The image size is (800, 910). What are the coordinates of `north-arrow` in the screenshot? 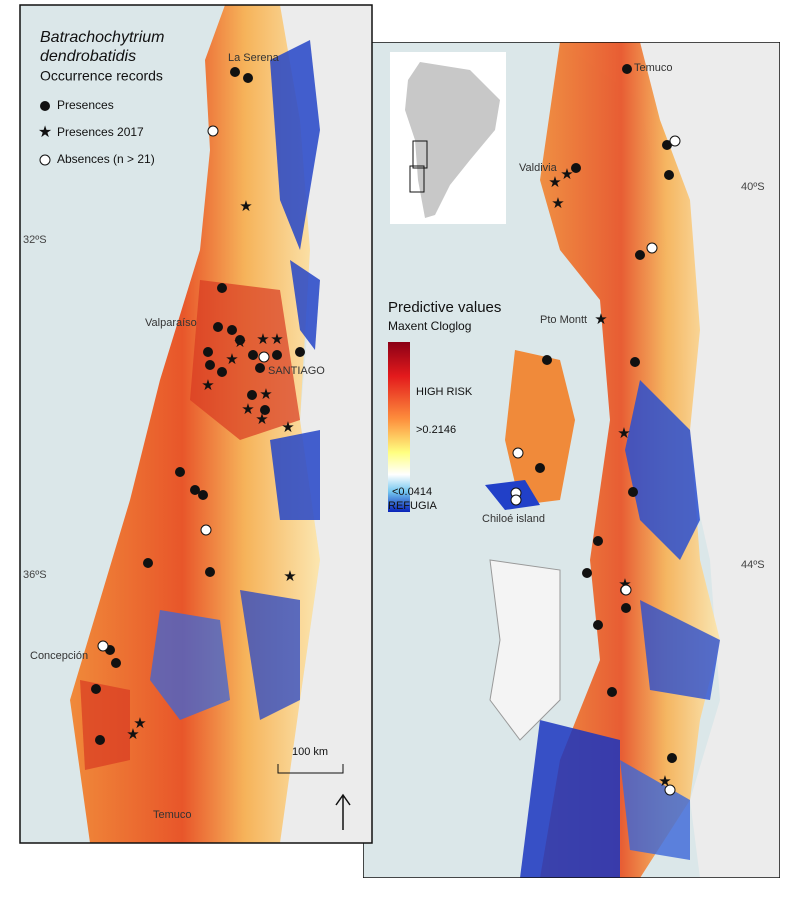 It's located at (343, 811).